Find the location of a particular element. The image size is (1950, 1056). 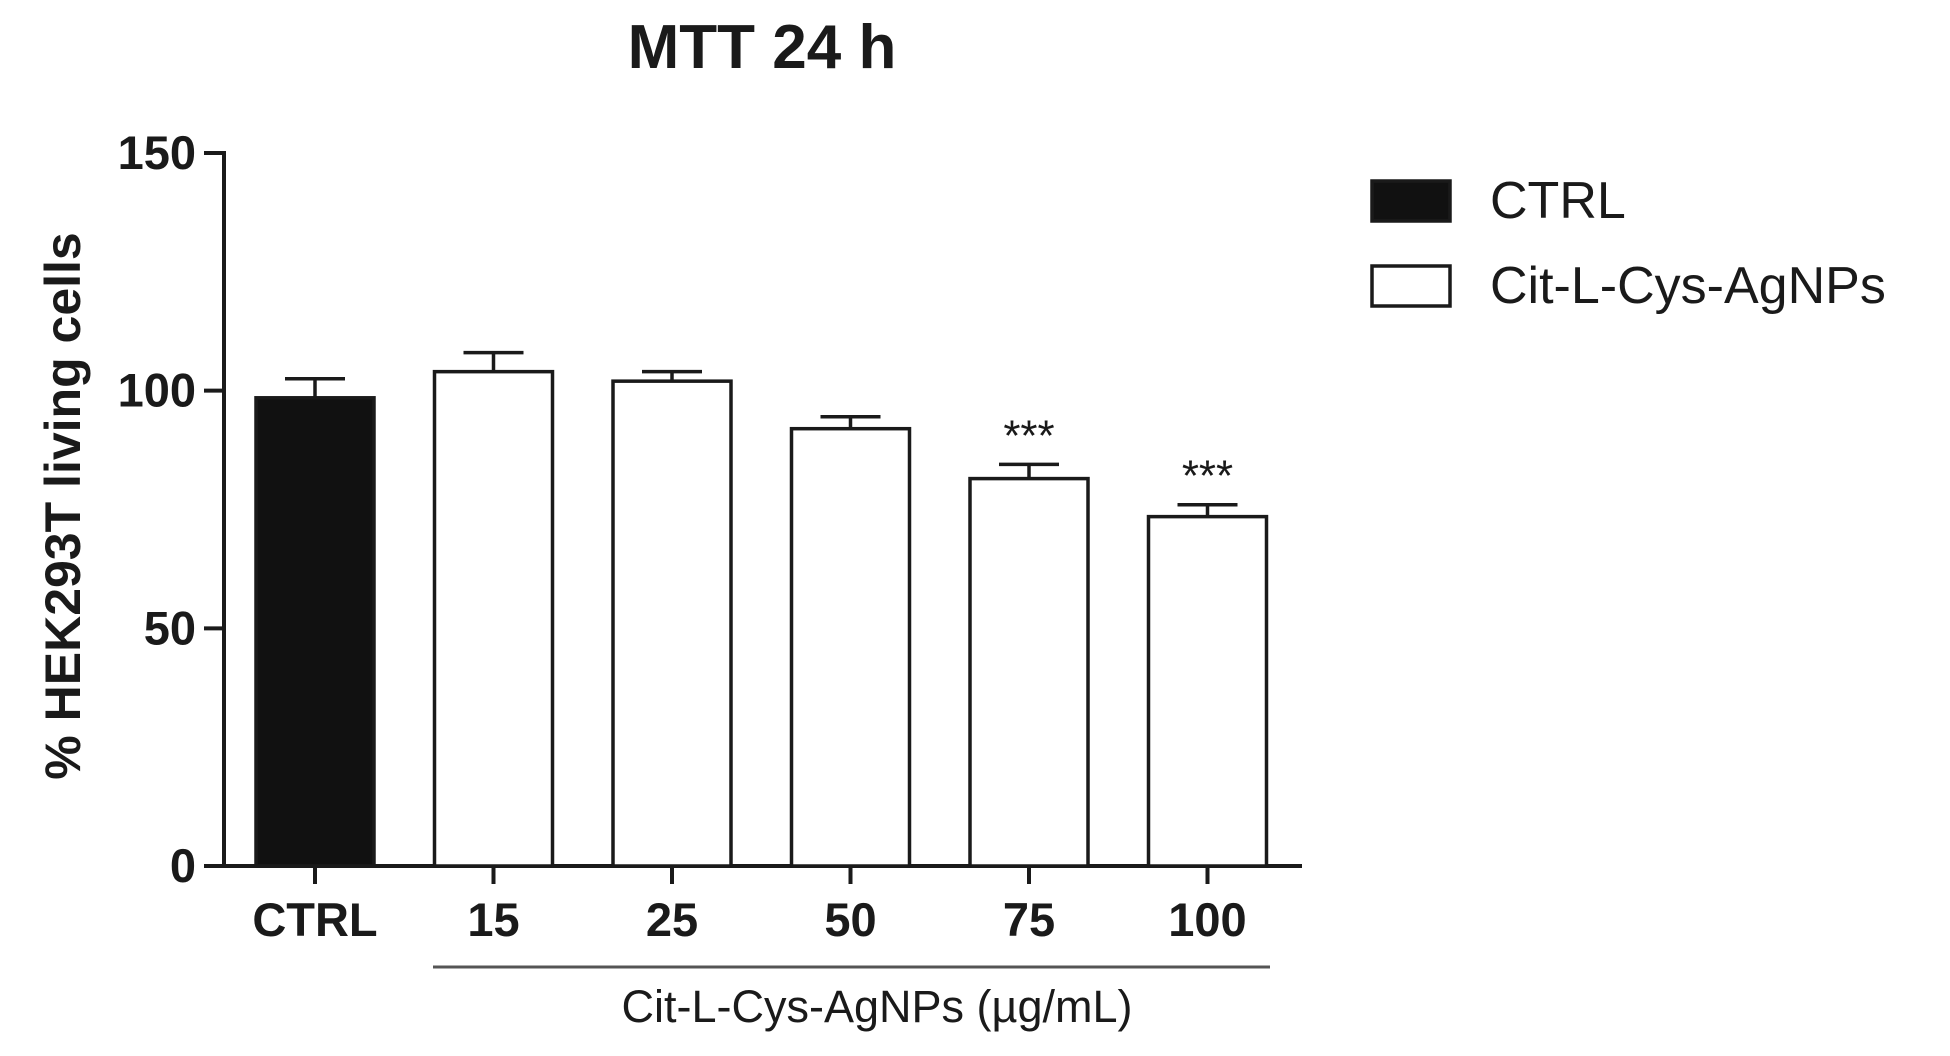

x-group-annotation: Cit-L-Cys-AgNPs (µg/mL) is located at coordinates (851, 998).